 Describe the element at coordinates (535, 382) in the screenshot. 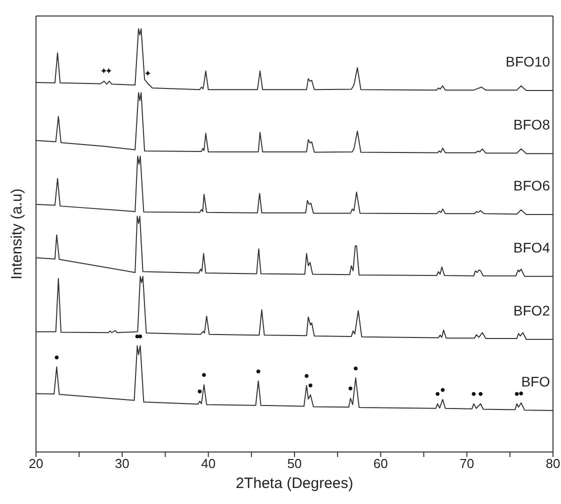

I see `series-label: BFO` at that location.